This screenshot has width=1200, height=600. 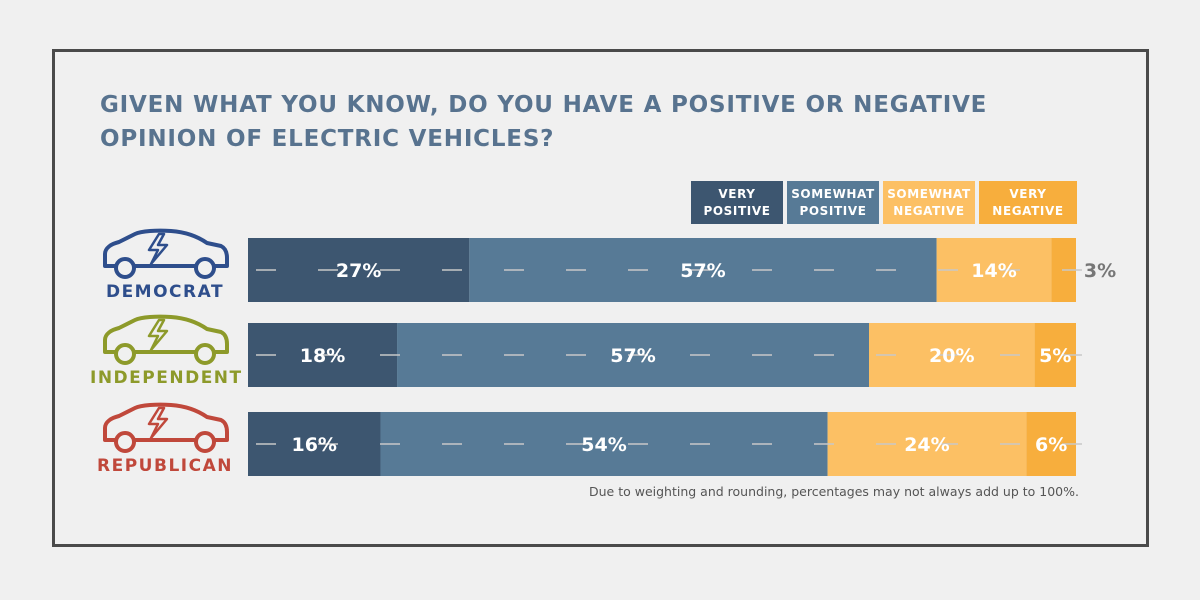 I want to click on legend-label: SOMEWHAT NEGATIVE, so click(x=929, y=202).